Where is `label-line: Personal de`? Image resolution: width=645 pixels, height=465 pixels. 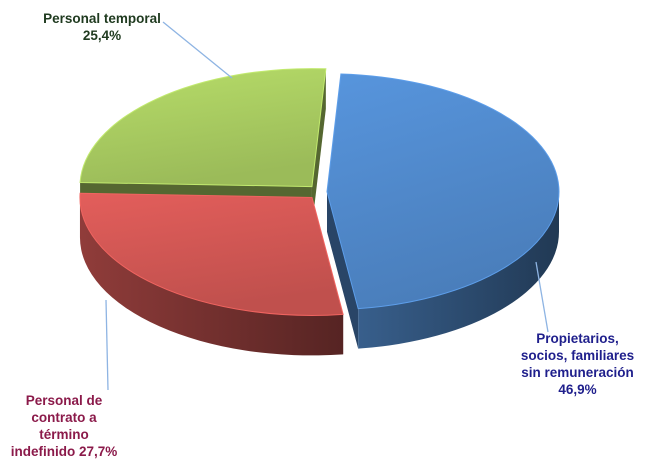 label-line: Personal de is located at coordinates (64, 400).